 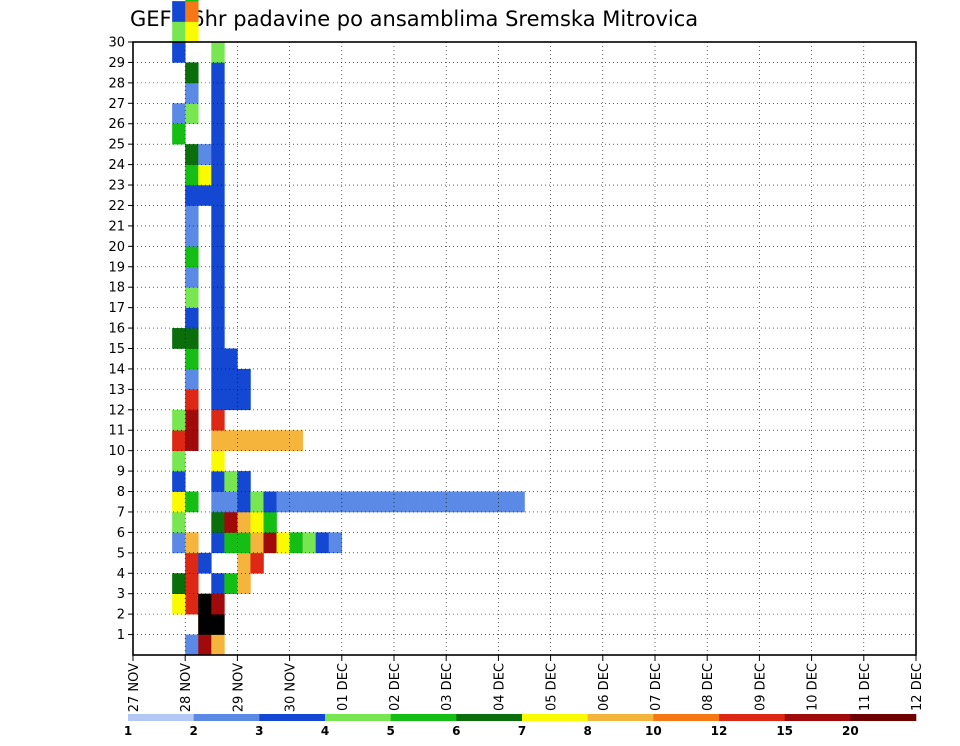 What do you see at coordinates (116, 308) in the screenshot?
I see `y-tick-label: 17` at bounding box center [116, 308].